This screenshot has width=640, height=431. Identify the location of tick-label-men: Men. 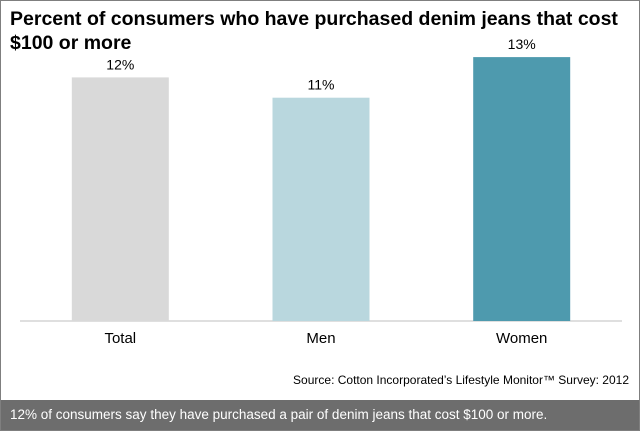
(320, 338).